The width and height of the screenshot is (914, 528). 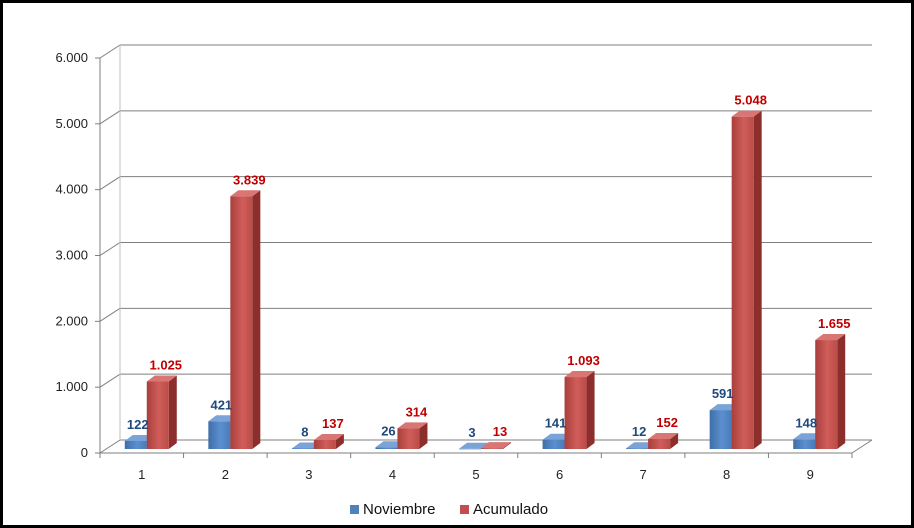 I want to click on x-tick-label: 4, so click(x=392, y=474).